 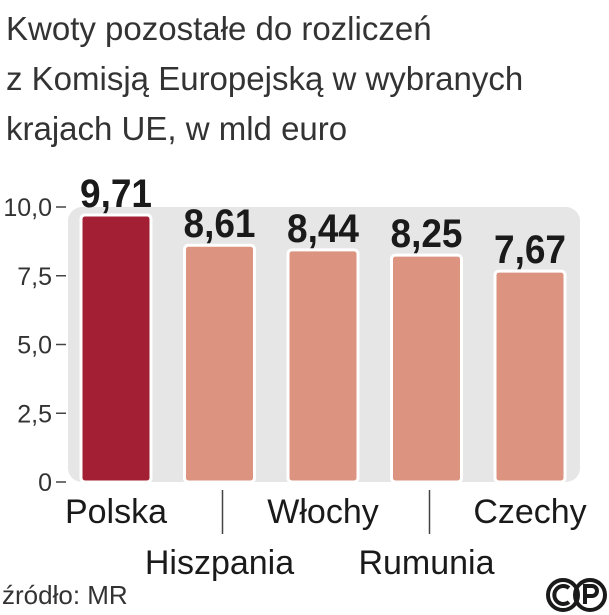 What do you see at coordinates (65, 595) in the screenshot?
I see `source-note: źródło: MR` at bounding box center [65, 595].